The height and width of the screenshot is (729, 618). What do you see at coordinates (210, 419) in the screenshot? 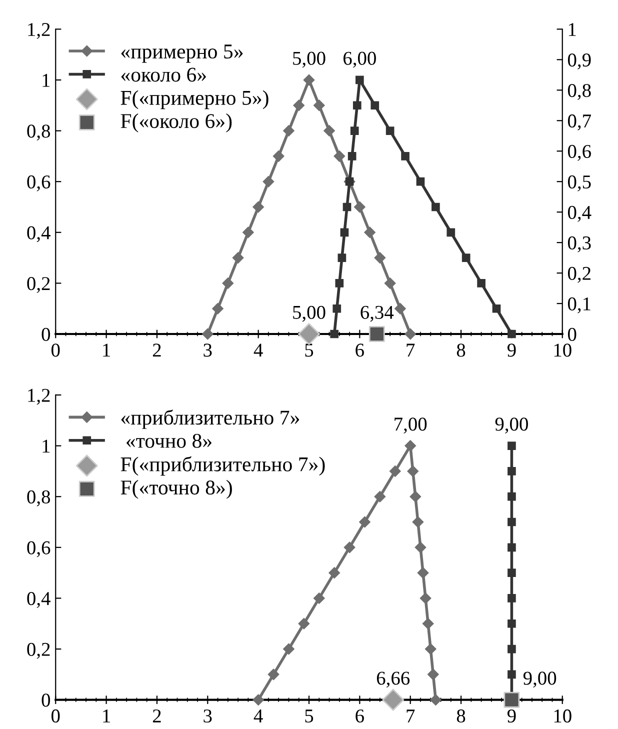
I see `legend-label: «приблизительно 7»` at bounding box center [210, 419].